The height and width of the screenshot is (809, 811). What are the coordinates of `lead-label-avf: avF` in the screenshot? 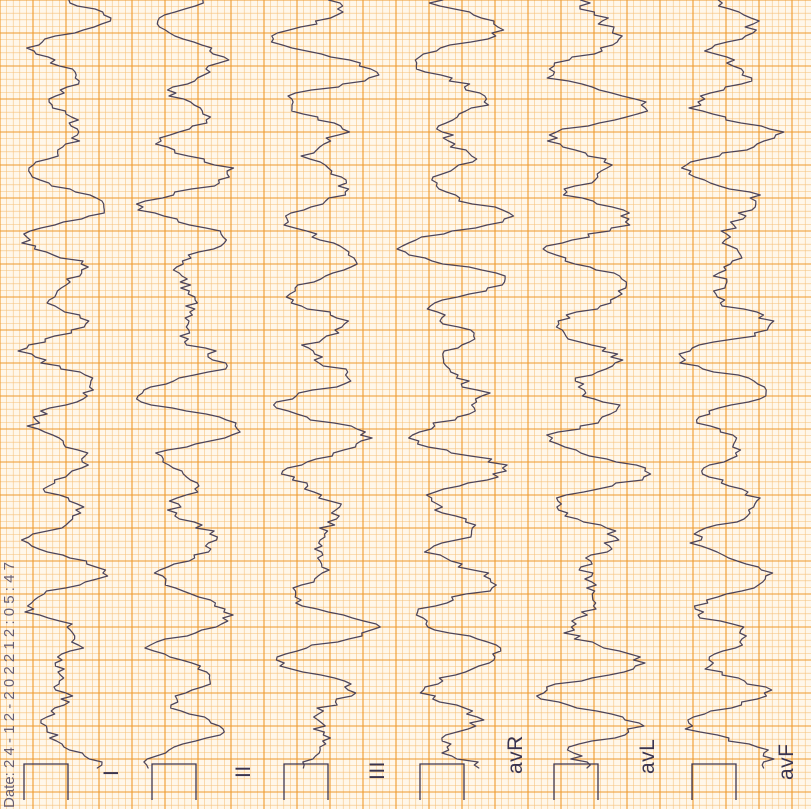 It's located at (786, 761).